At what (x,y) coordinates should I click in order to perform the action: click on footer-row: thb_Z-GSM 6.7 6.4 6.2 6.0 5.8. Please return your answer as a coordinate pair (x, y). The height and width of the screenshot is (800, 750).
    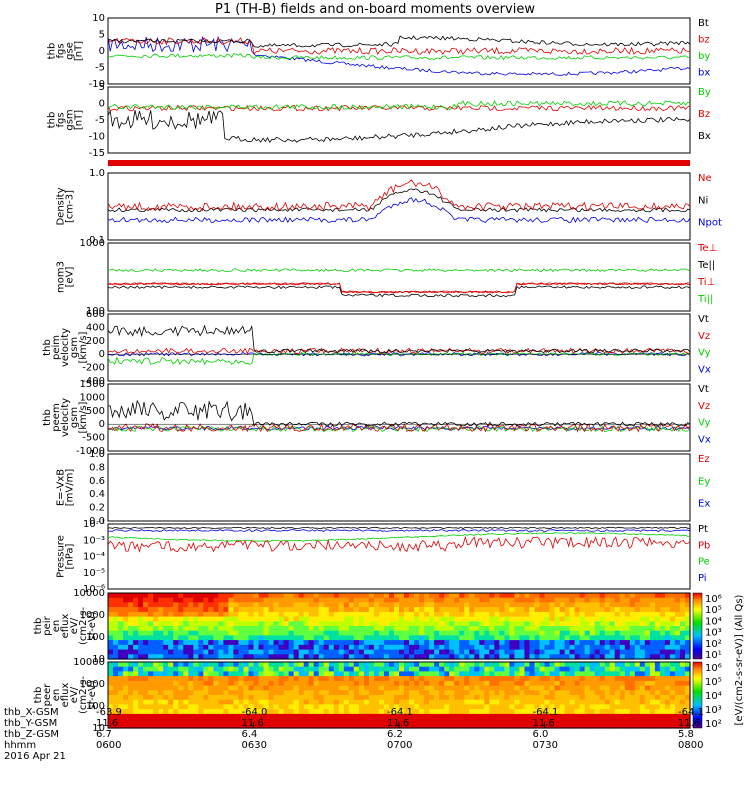
    Looking at the image, I should click on (349, 734).